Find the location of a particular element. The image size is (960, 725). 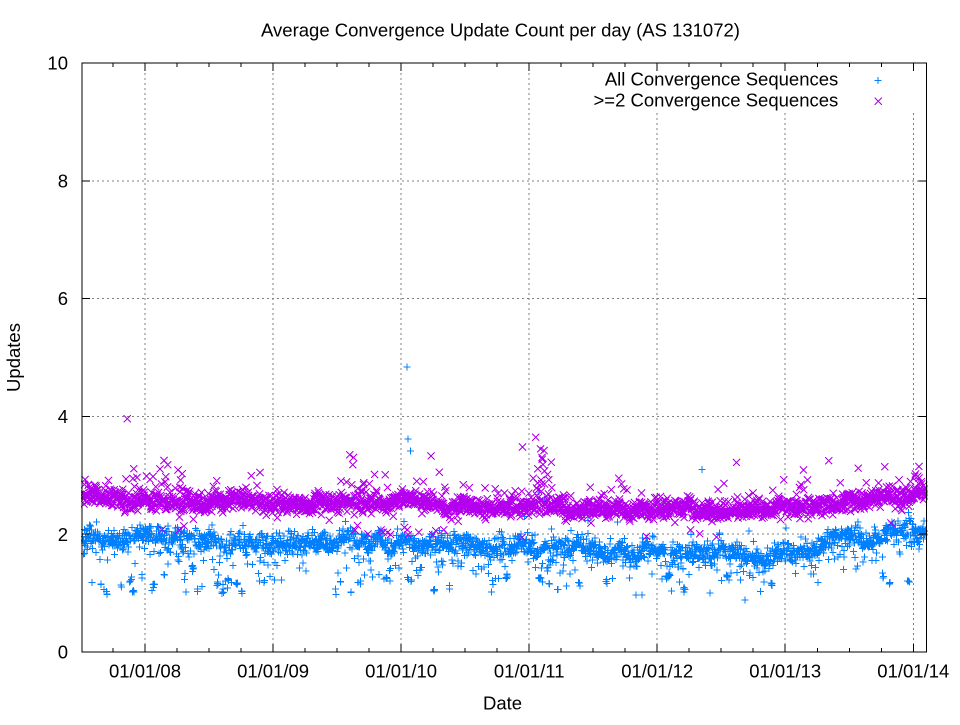

svg-text: 01/01/10 is located at coordinates (401, 671).